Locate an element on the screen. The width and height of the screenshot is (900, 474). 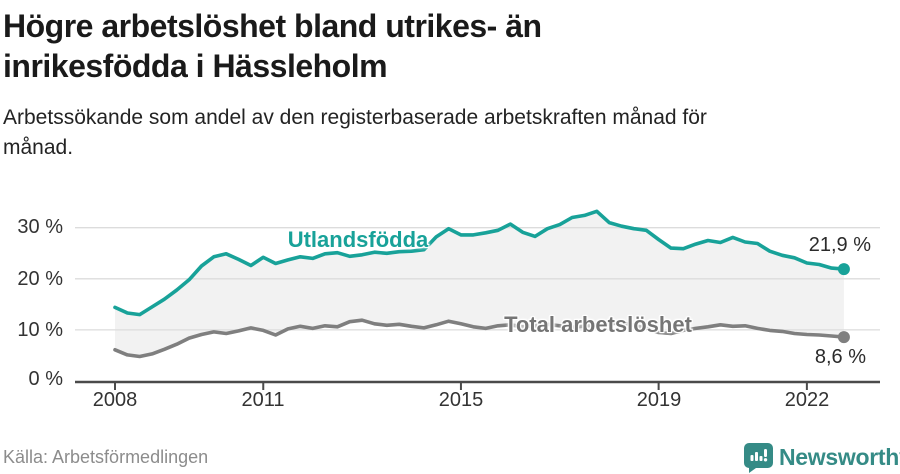
series-label-utlandsfodda: Utlandsfödda is located at coordinates (358, 239).